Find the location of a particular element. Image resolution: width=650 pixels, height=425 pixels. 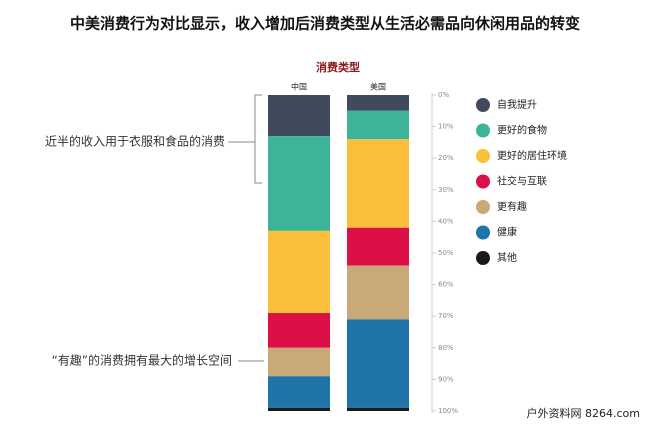

y-tick-label: 100% is located at coordinates (448, 411).